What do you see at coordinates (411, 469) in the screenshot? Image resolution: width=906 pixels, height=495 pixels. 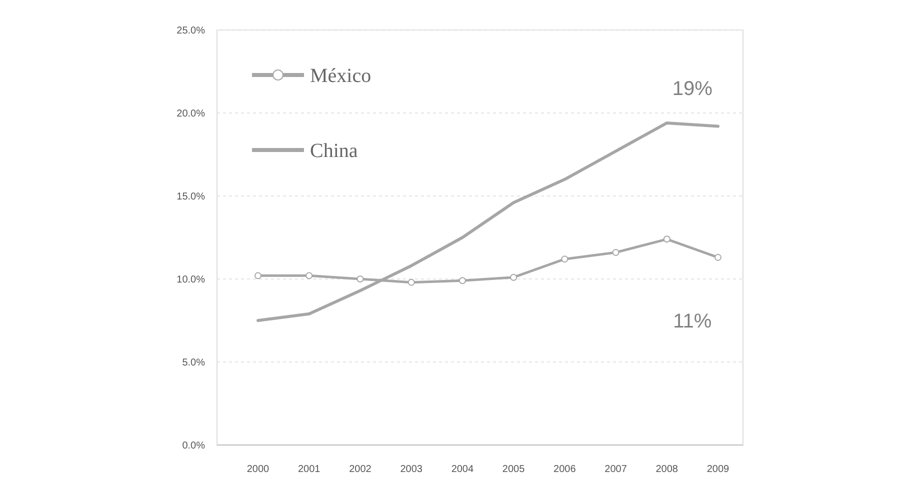 I see `x-tick-label: 2003` at bounding box center [411, 469].